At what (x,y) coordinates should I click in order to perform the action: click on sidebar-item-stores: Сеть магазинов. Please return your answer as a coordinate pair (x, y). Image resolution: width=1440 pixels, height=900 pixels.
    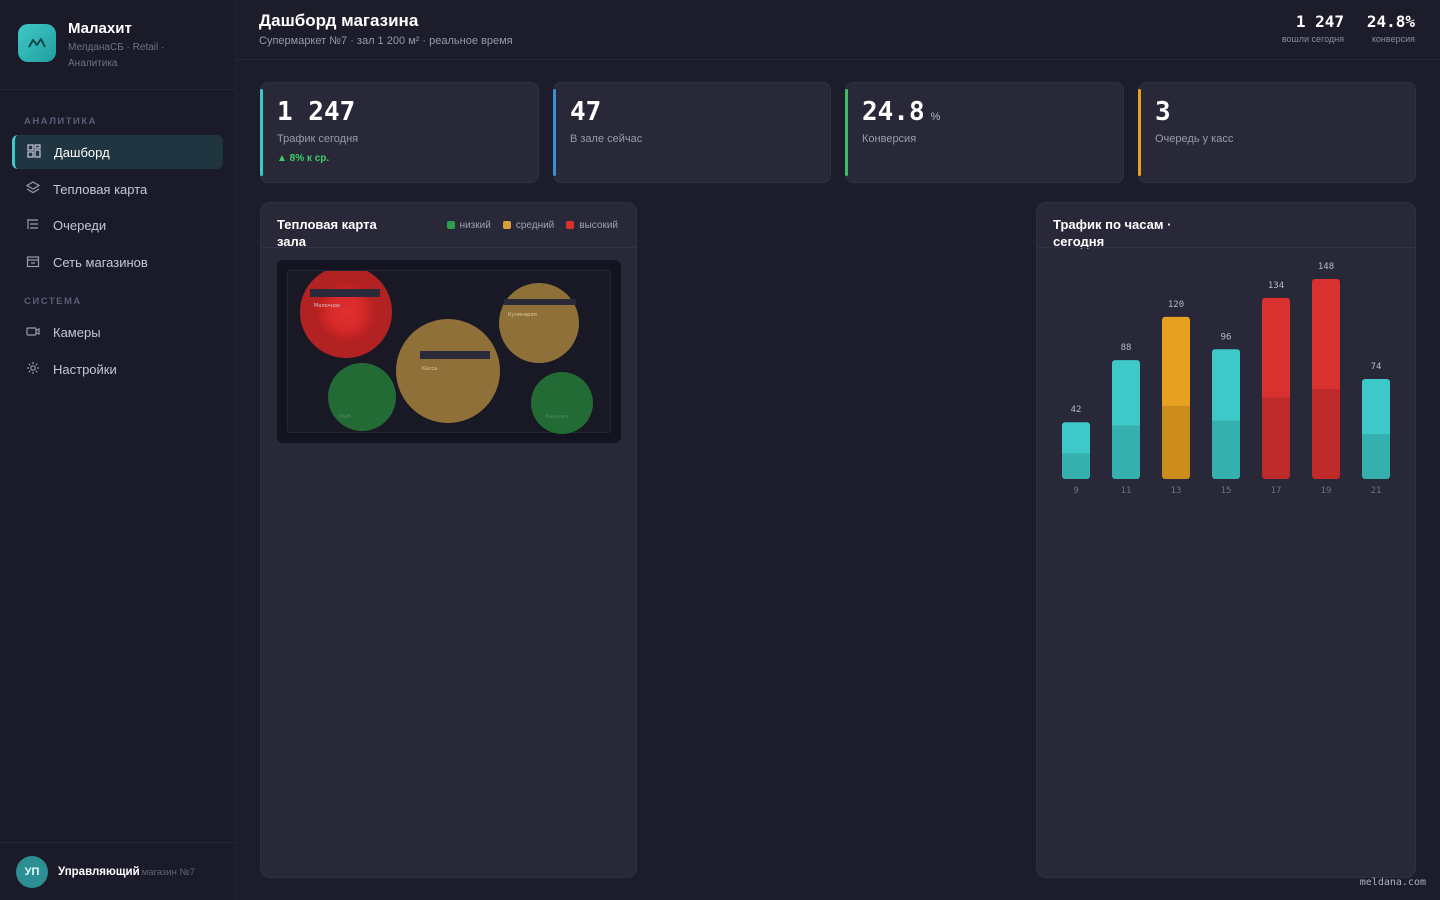
    Looking at the image, I should click on (117, 262).